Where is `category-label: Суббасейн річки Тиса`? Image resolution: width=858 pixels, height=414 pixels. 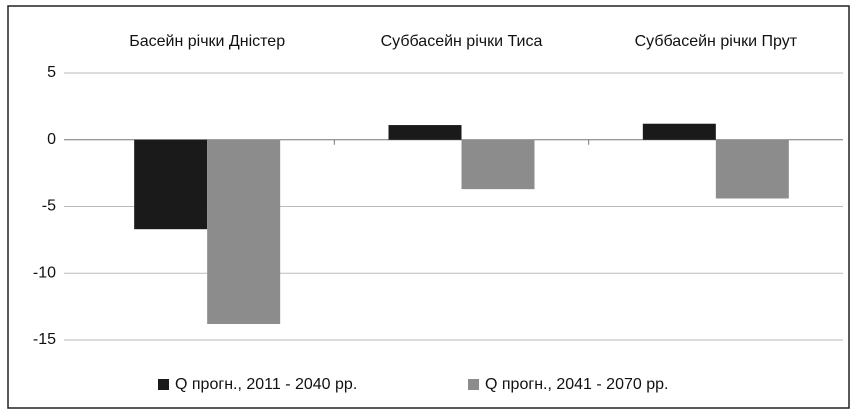 category-label: Суббасейн річки Тиса is located at coordinates (462, 41).